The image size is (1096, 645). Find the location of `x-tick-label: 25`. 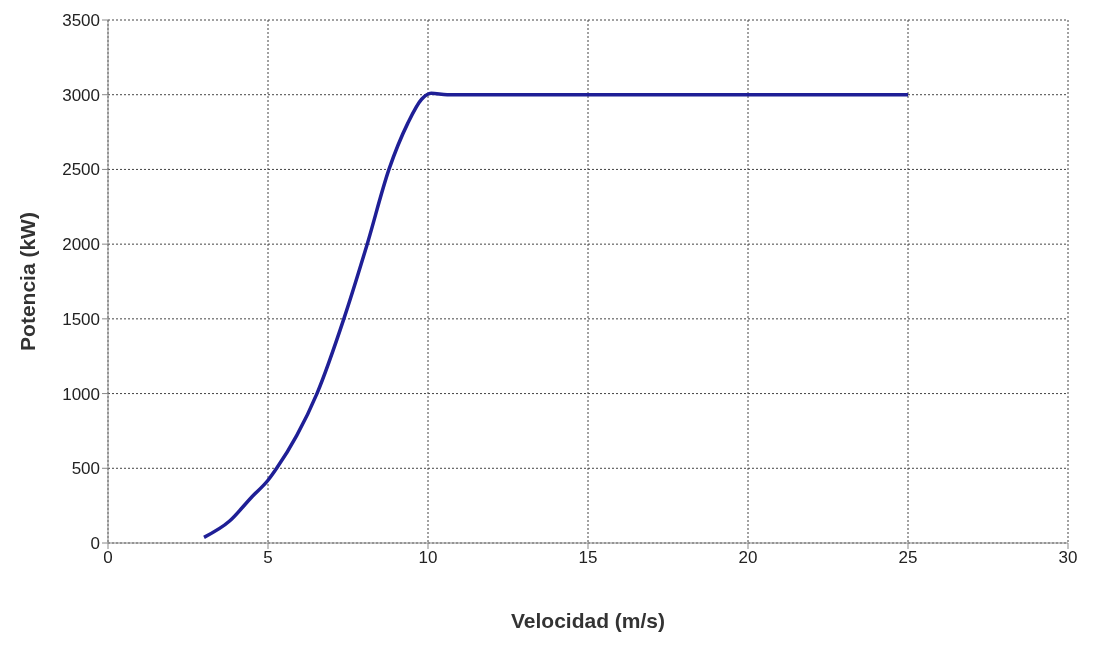

x-tick-label: 25 is located at coordinates (908, 558).